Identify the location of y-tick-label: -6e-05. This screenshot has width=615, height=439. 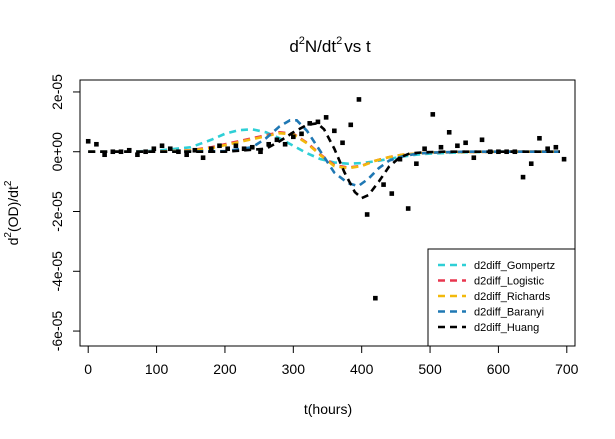
(57, 331).